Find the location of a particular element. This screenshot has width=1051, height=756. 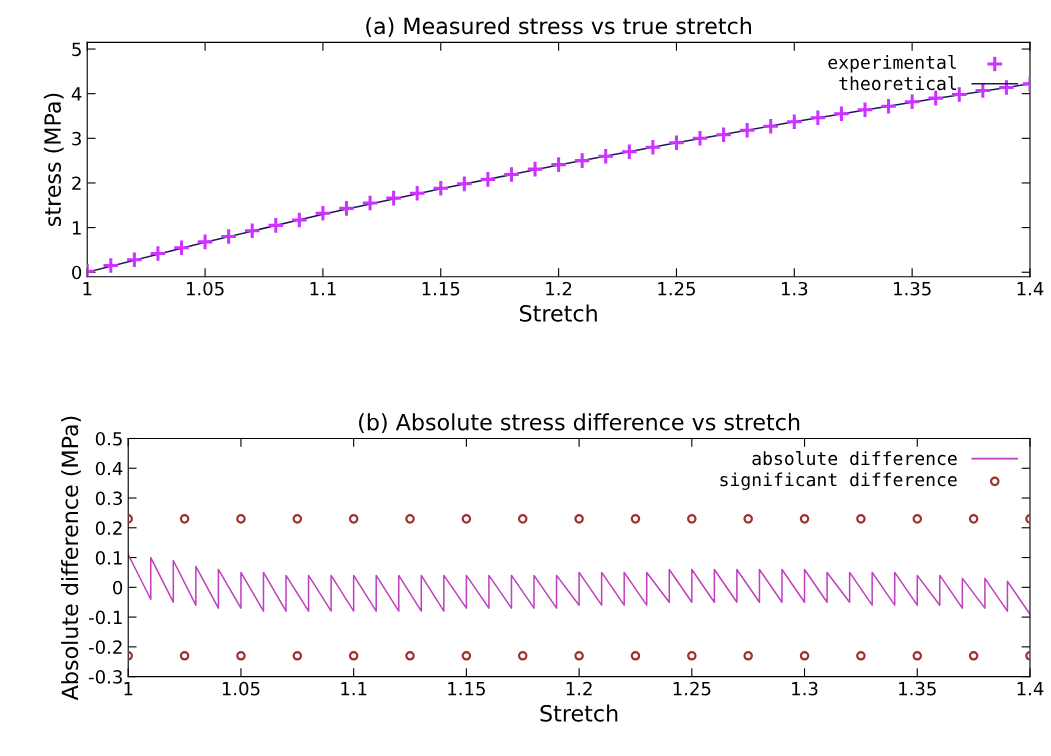

y-axis-title: stress (MPa) is located at coordinates (53, 159).